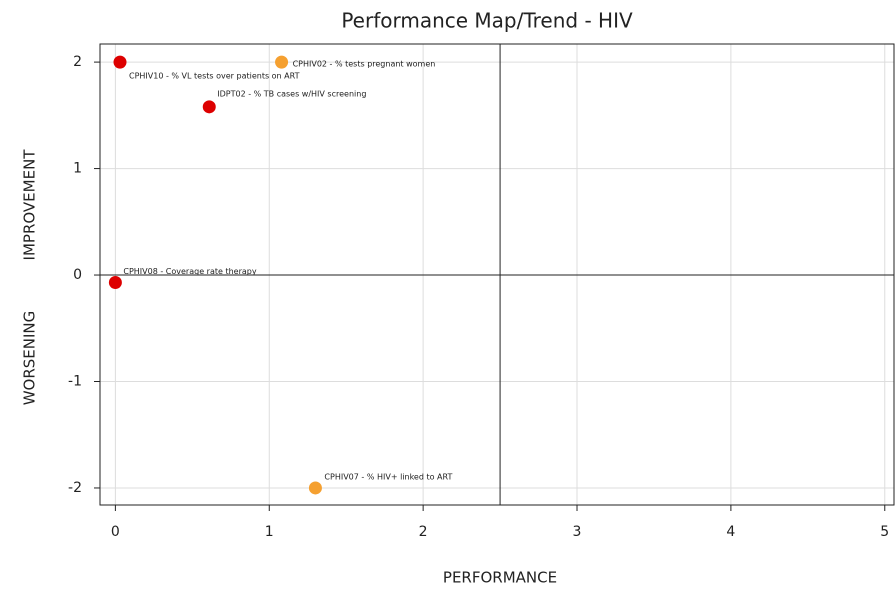 The image size is (895, 591). What do you see at coordinates (77, 62) in the screenshot?
I see `y-tick-label: 2` at bounding box center [77, 62].